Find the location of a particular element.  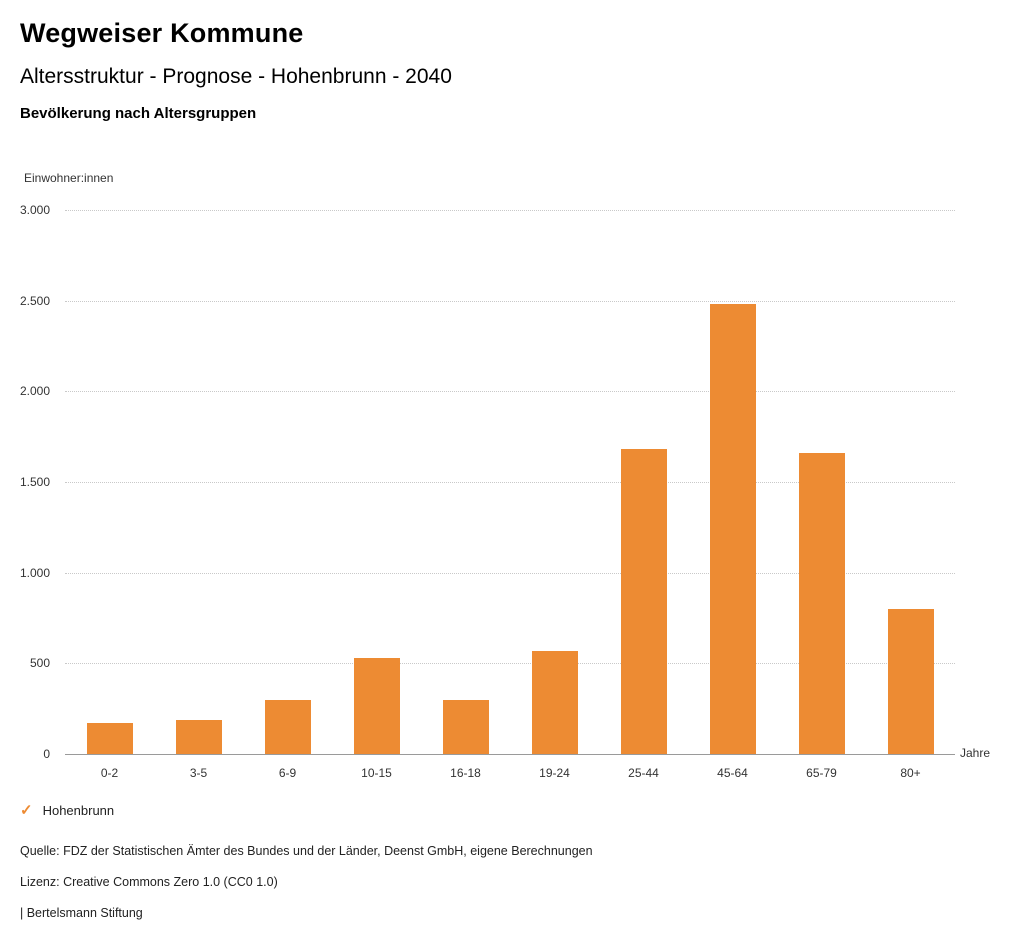

gridline-1.500 is located at coordinates (510, 482).